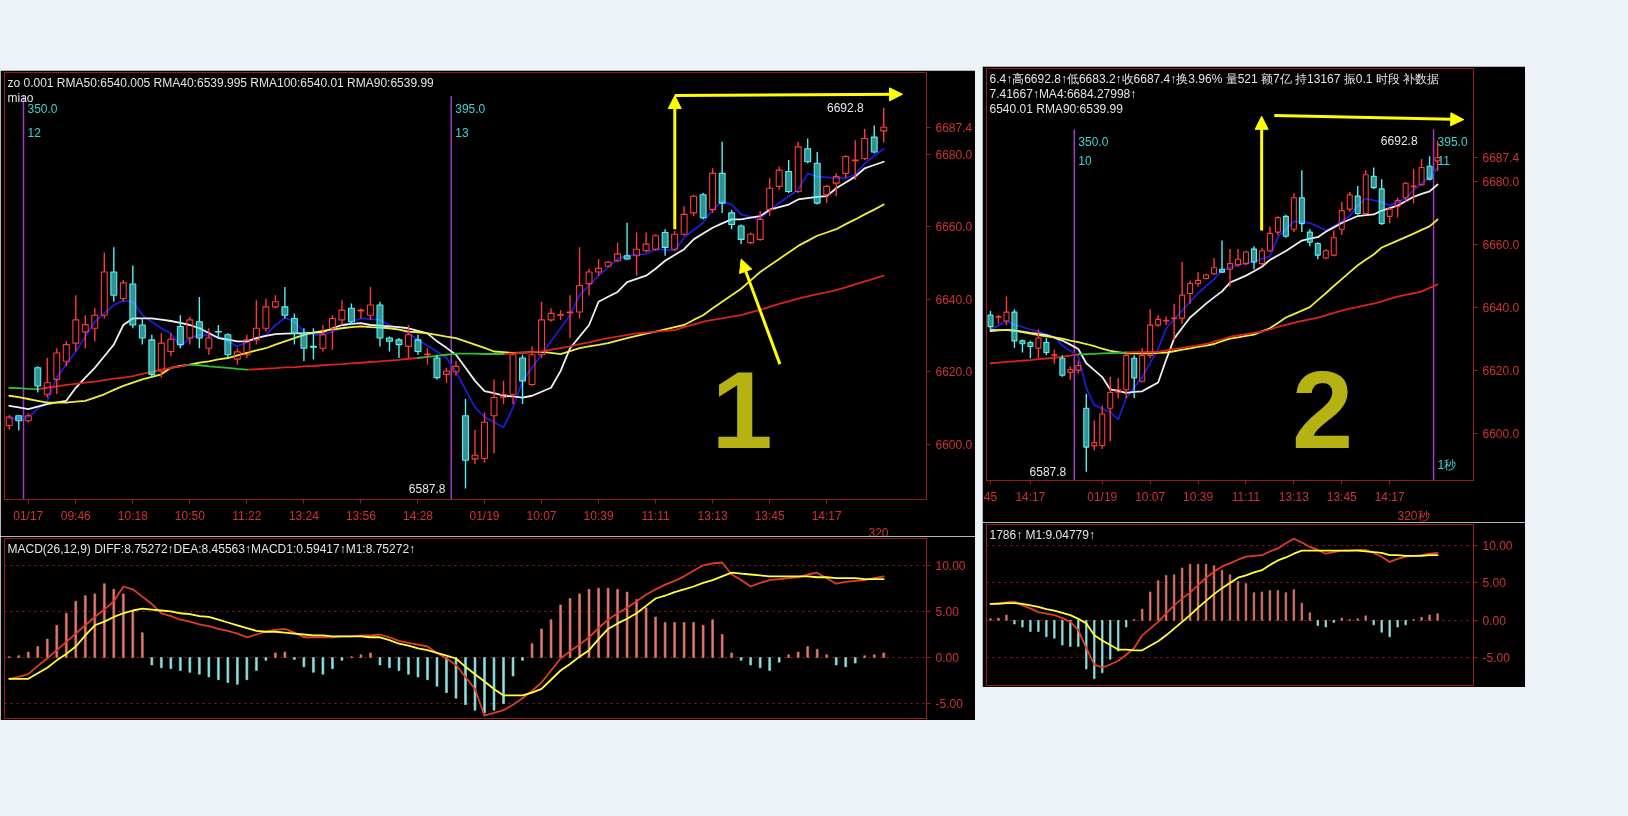 This screenshot has height=816, width=1628. What do you see at coordinates (878, 532) in the screenshot?
I see `x-axis-title: 320` at bounding box center [878, 532].